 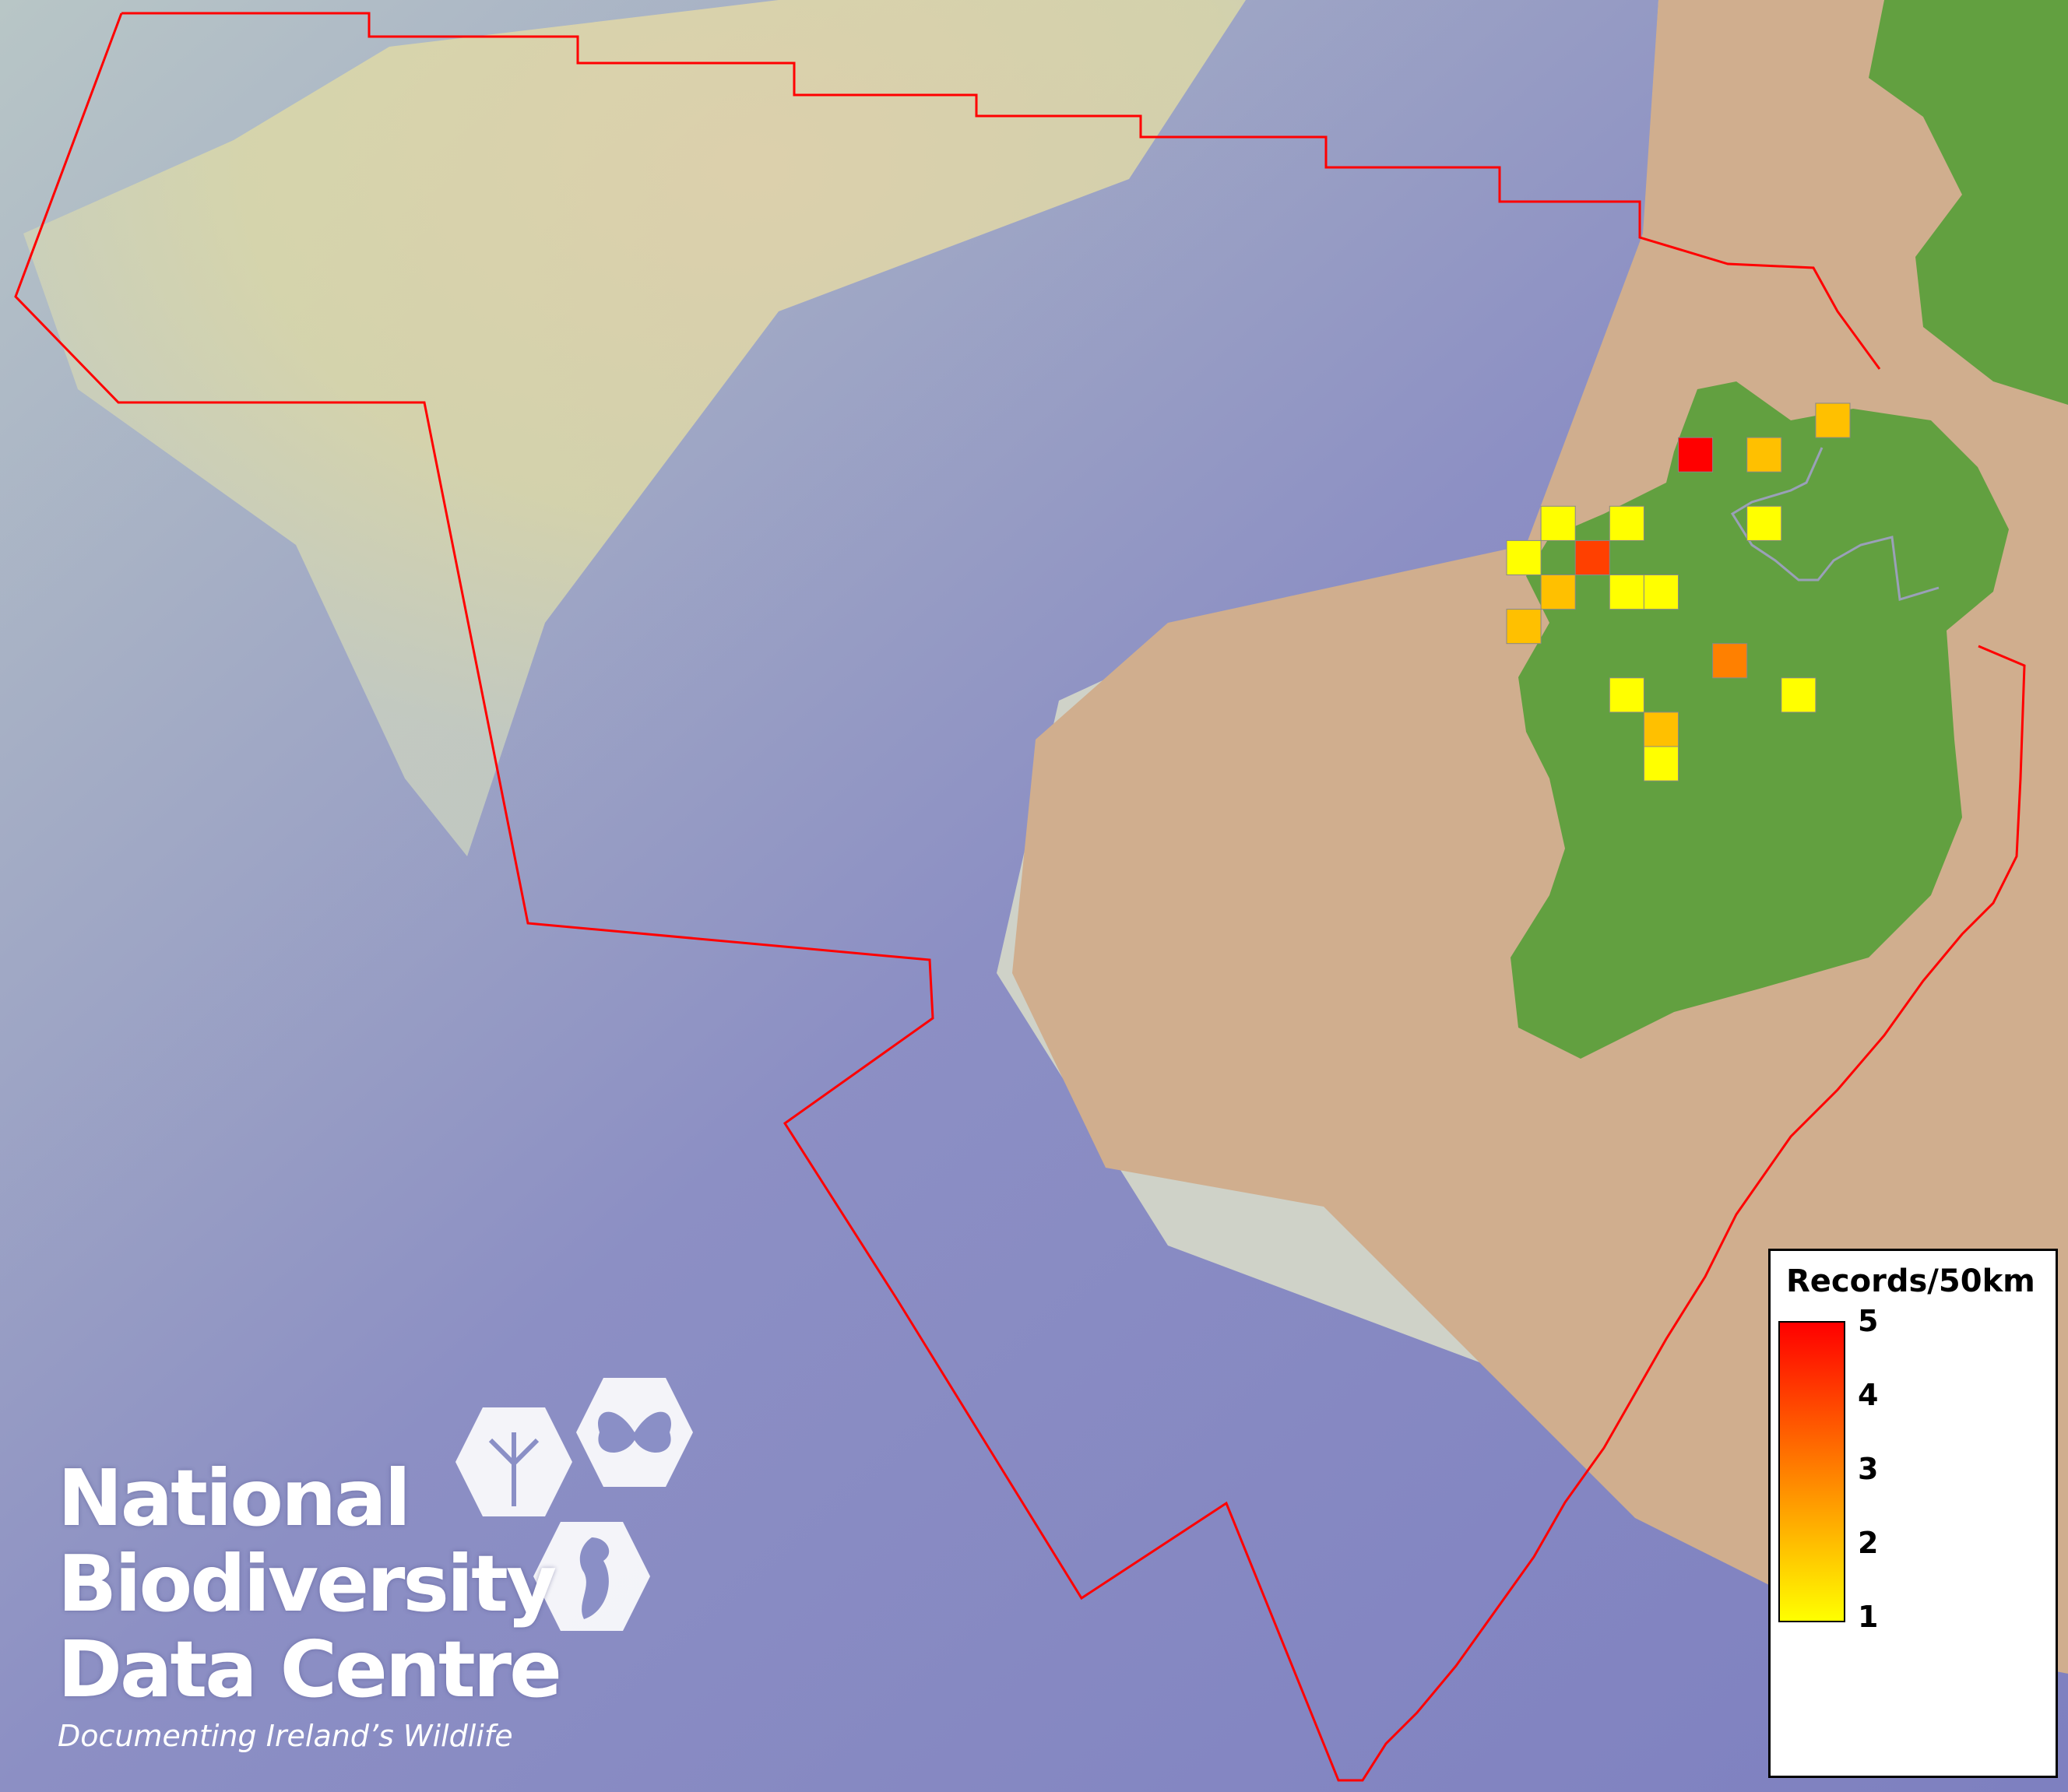 I want to click on legend-color-ramp, so click(x=1811, y=1471).